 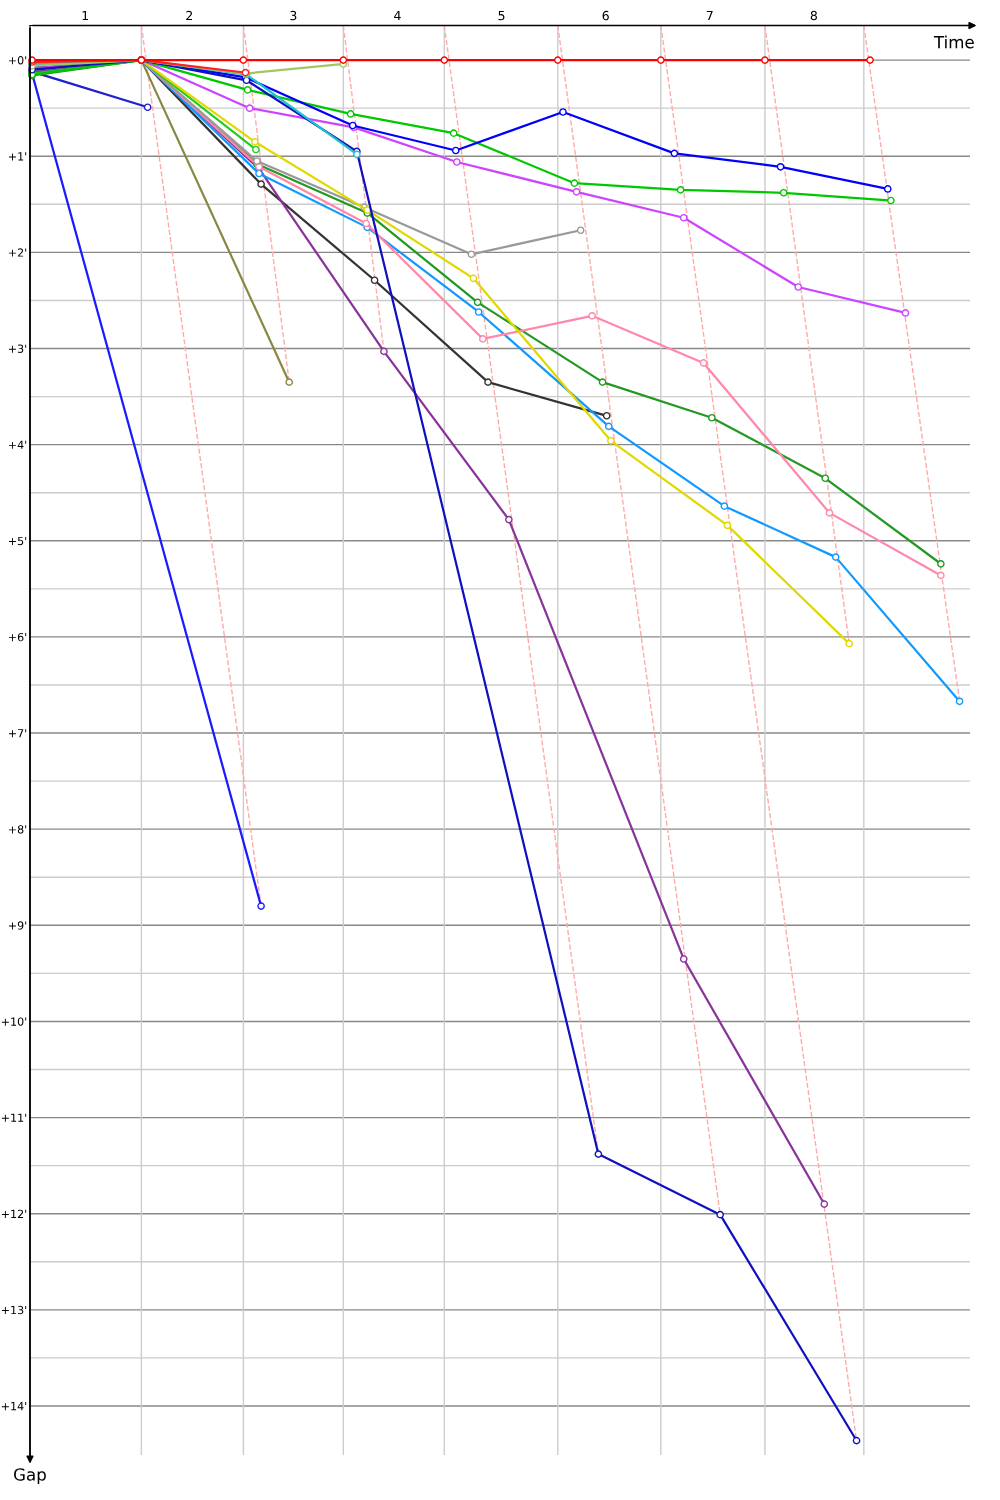 I want to click on x-tick-label: 1, so click(x=85, y=16).